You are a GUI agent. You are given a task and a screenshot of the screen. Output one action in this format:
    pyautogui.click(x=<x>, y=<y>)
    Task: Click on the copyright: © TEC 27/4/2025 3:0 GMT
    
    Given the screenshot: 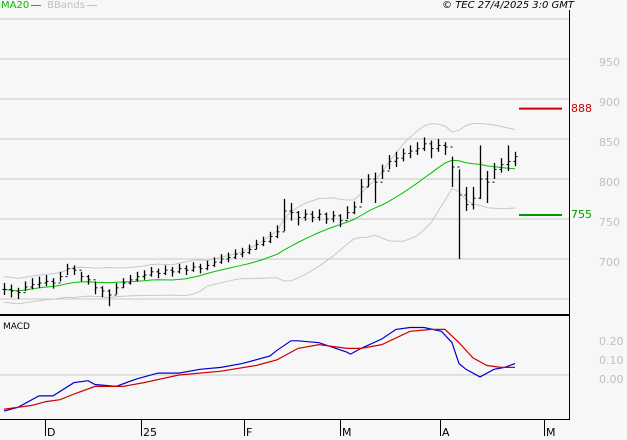 What is the action you would take?
    pyautogui.click(x=508, y=5)
    